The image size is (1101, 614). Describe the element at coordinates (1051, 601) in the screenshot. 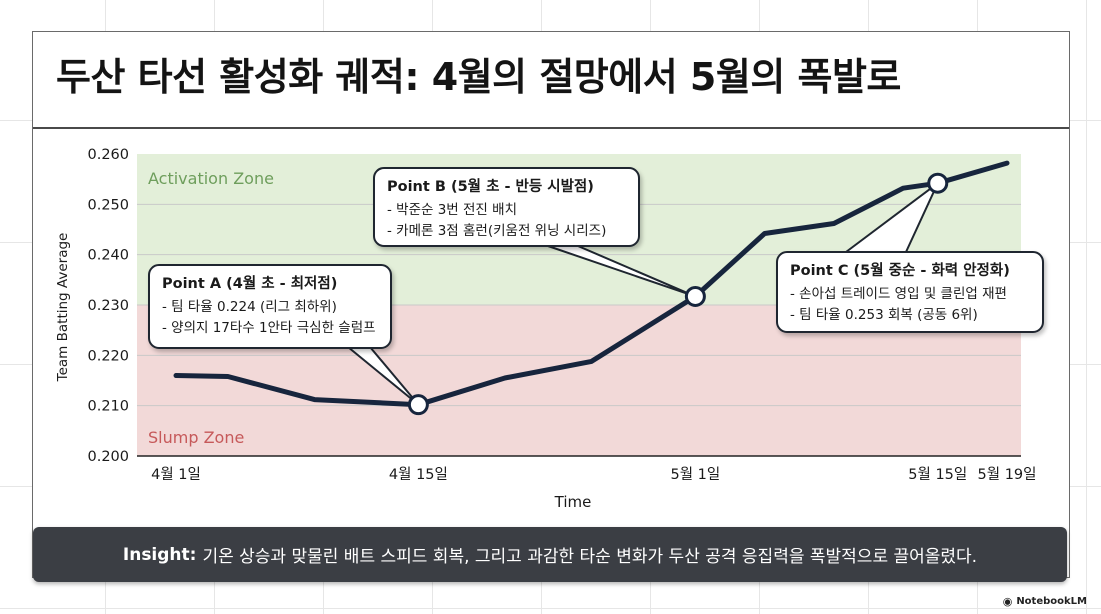

I see `brand-name: NotebookLM` at that location.